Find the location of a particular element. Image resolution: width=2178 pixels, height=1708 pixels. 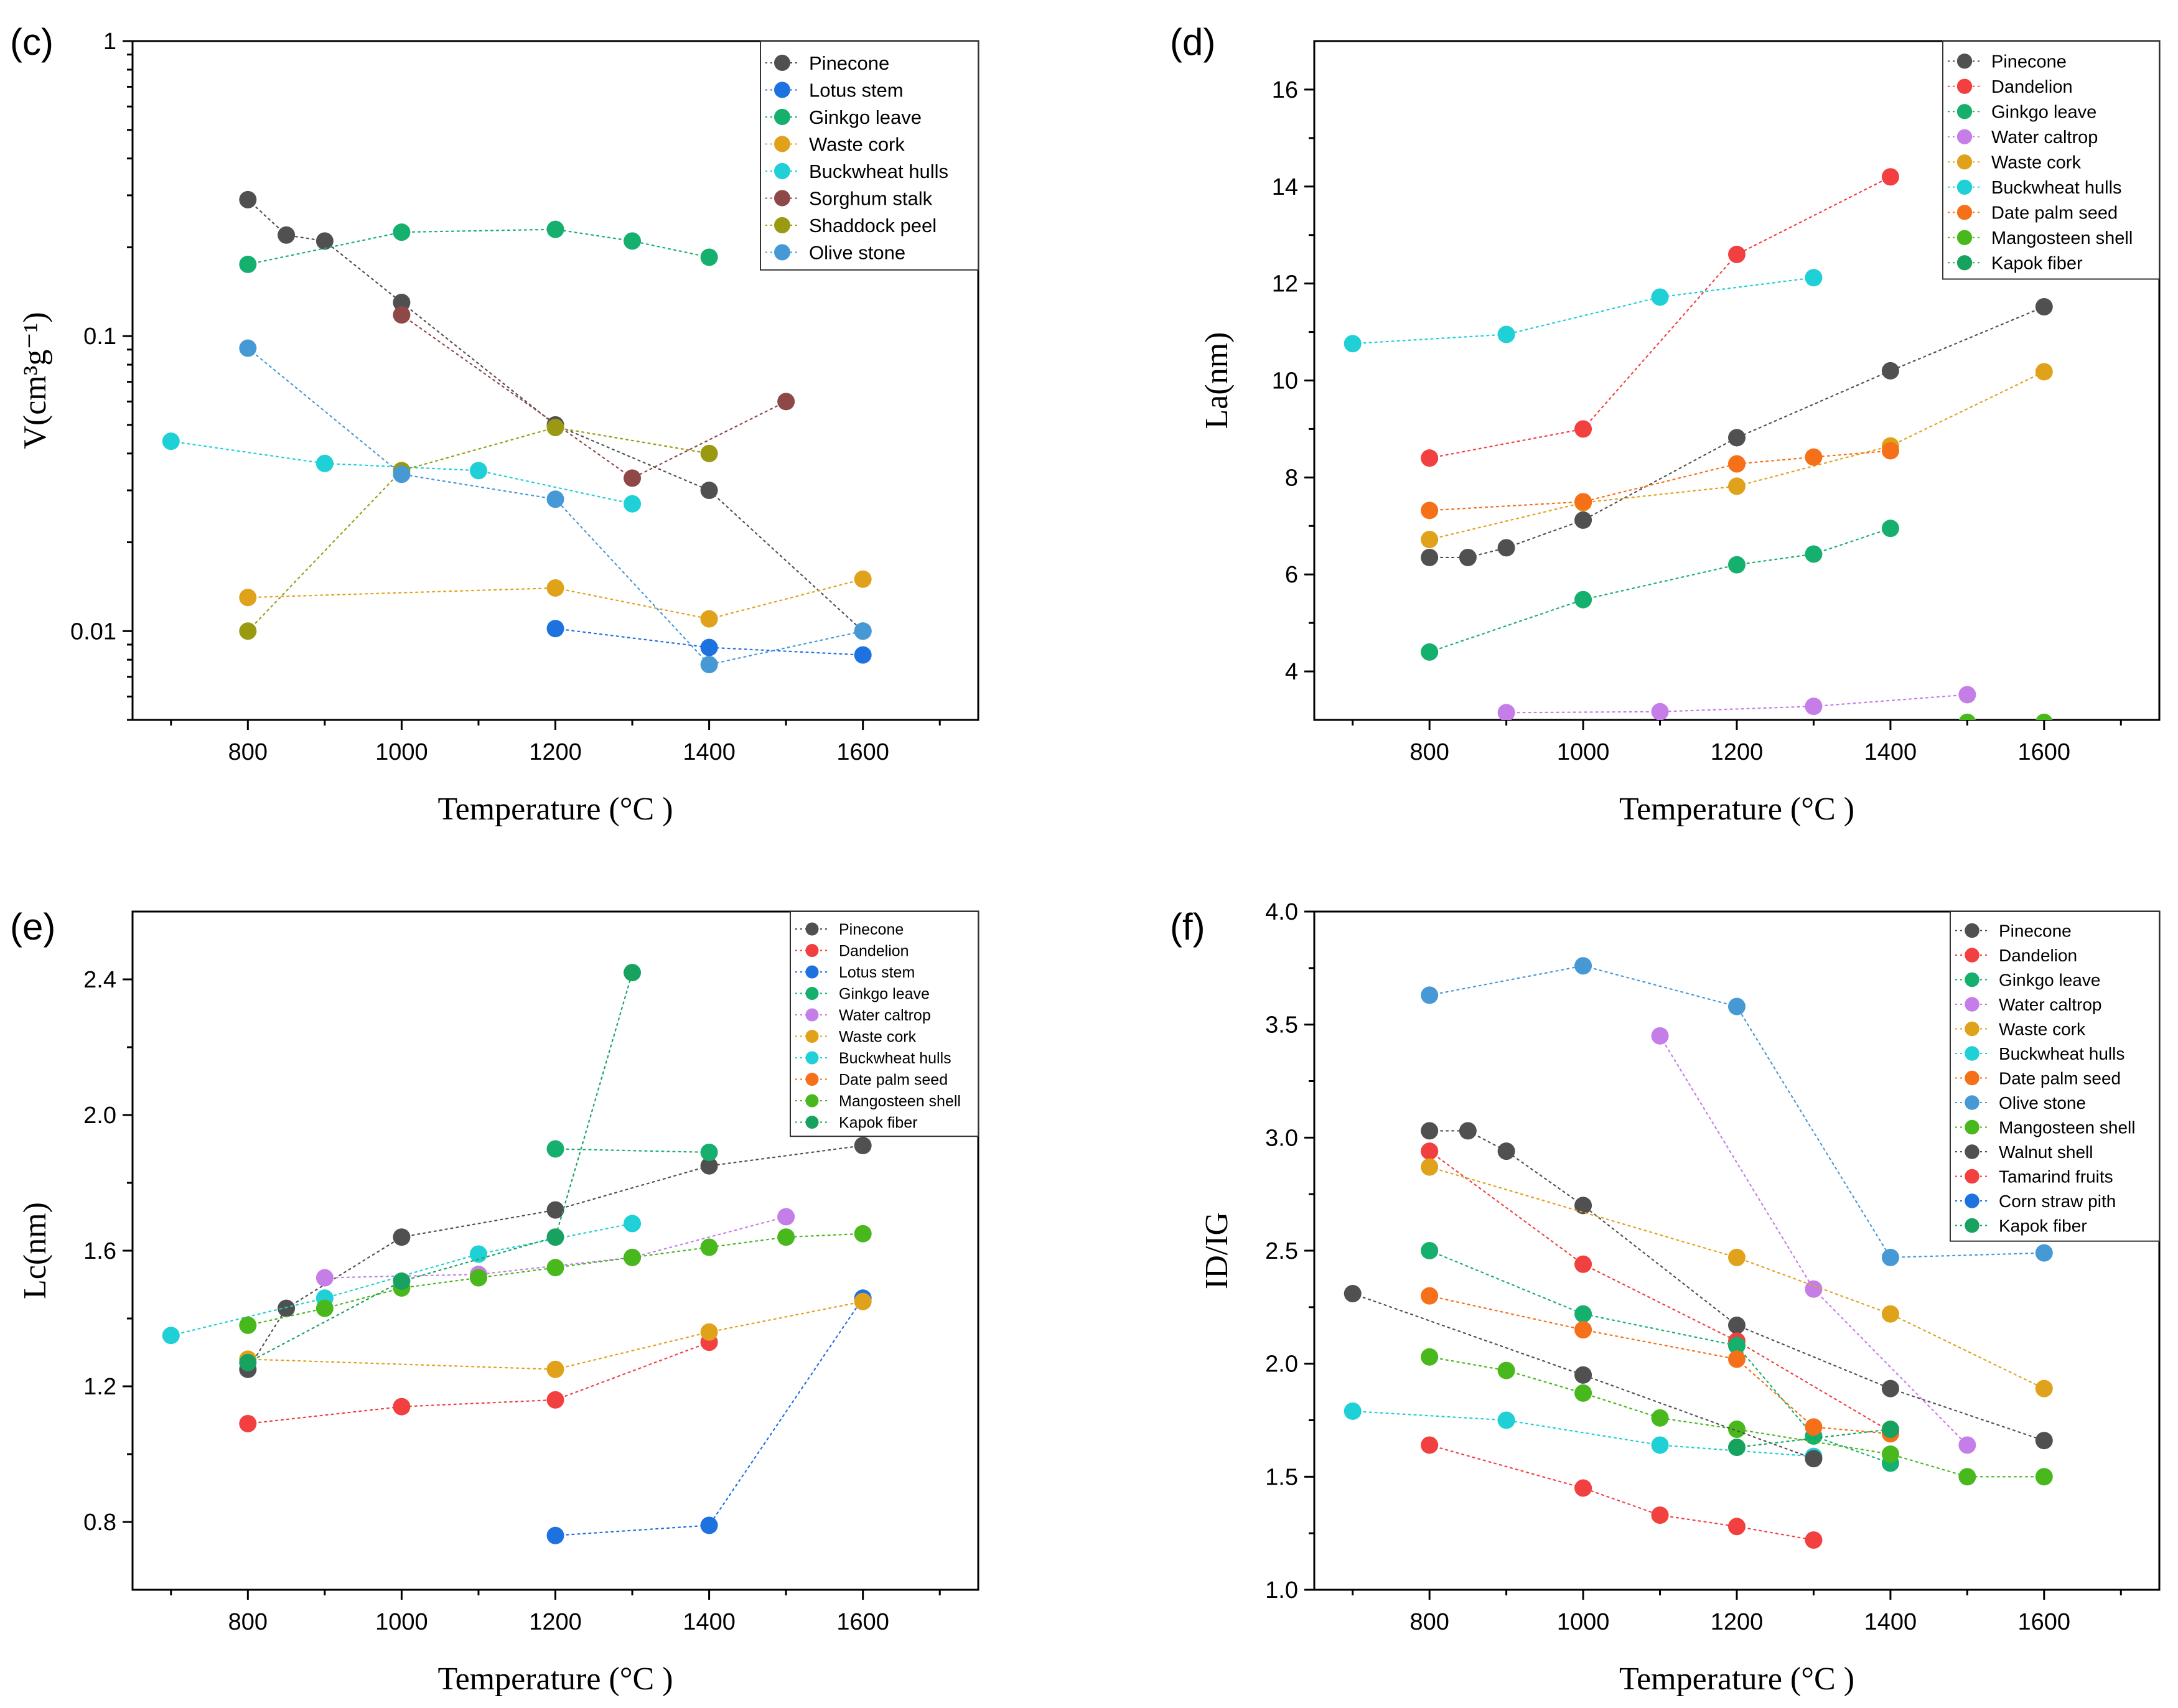

legend-label-walnut-shell: Walnut shell is located at coordinates (2046, 1152).